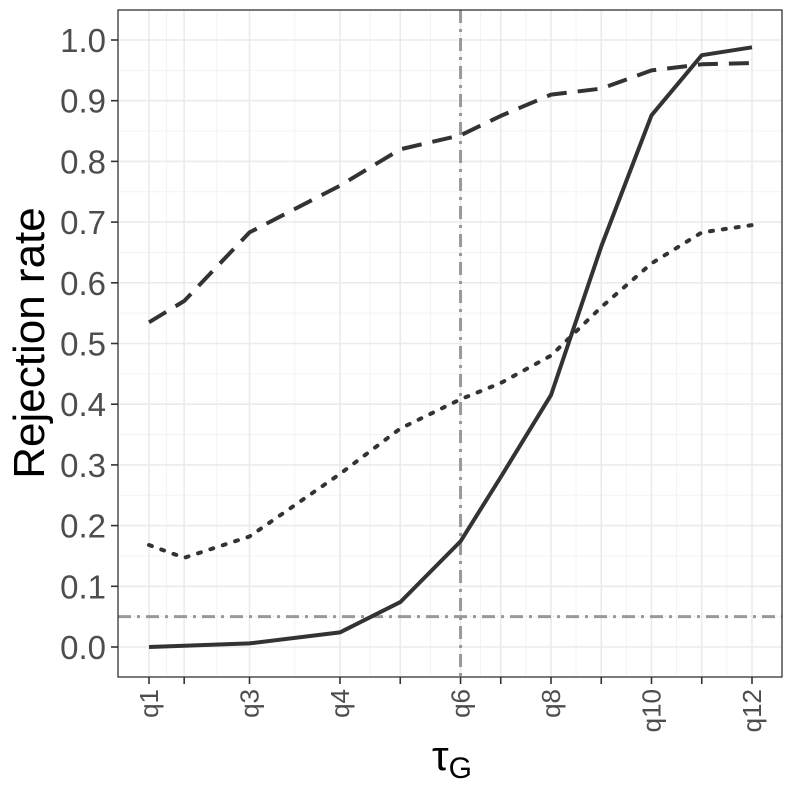 The height and width of the screenshot is (793, 793). I want to click on y-tick-label: 0.7, so click(83, 222).